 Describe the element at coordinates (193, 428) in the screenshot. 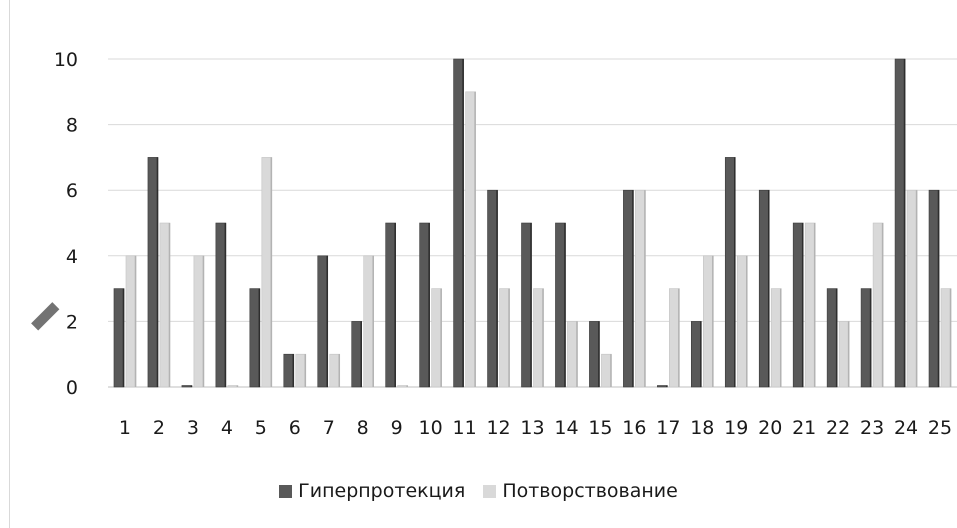

I see `x-tick-label: 3` at that location.